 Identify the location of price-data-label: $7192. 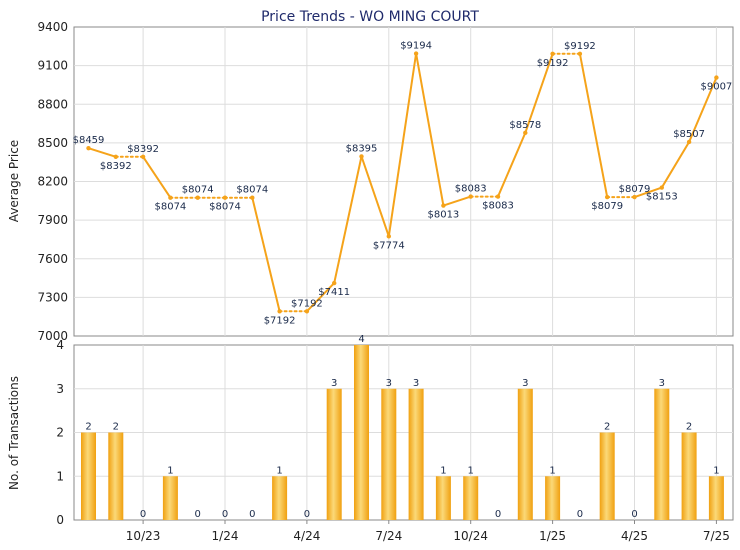
(280, 320).